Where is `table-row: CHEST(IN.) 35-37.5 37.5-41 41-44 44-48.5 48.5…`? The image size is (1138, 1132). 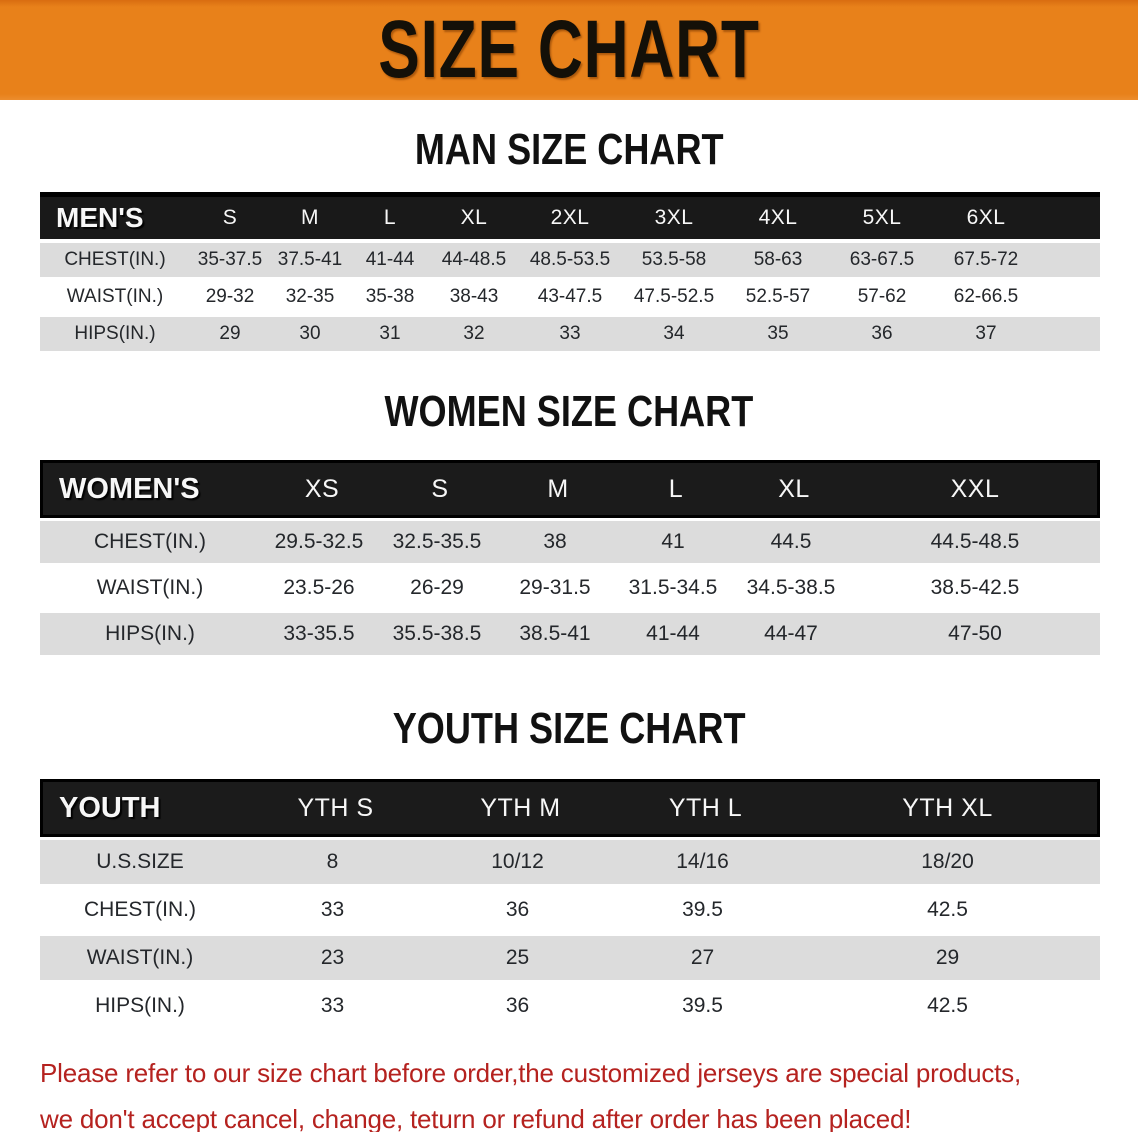 table-row: CHEST(IN.) 35-37.5 37.5-41 41-44 44-48.5 48.5… is located at coordinates (570, 261).